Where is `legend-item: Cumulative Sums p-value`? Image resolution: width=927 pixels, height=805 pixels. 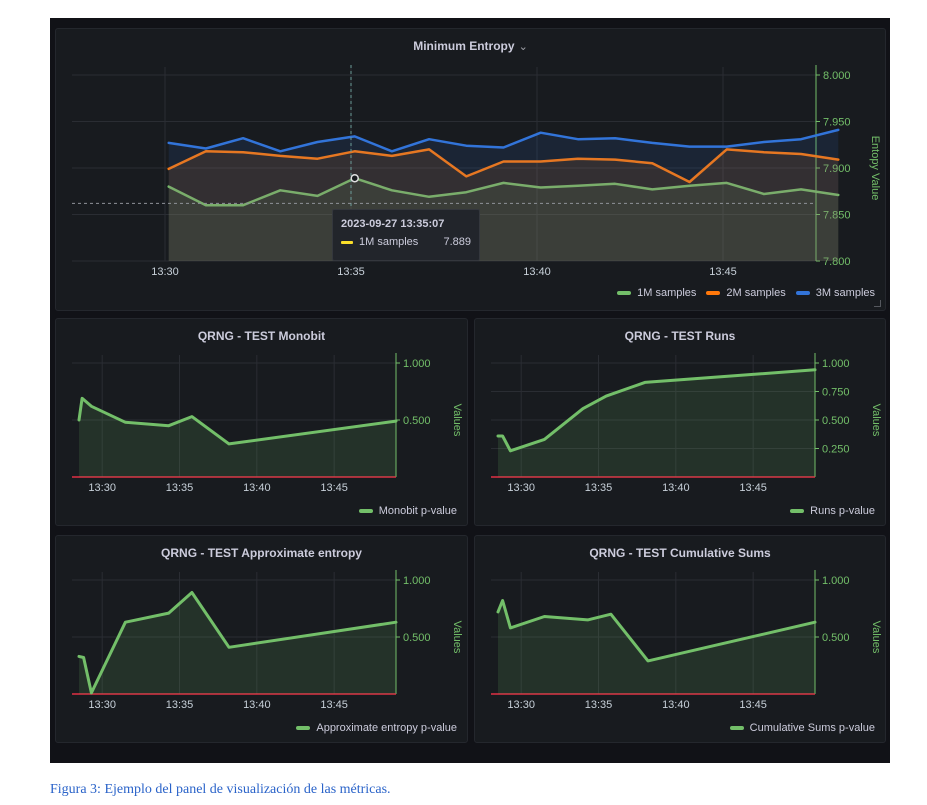
legend-item: Cumulative Sums p-value is located at coordinates (802, 728).